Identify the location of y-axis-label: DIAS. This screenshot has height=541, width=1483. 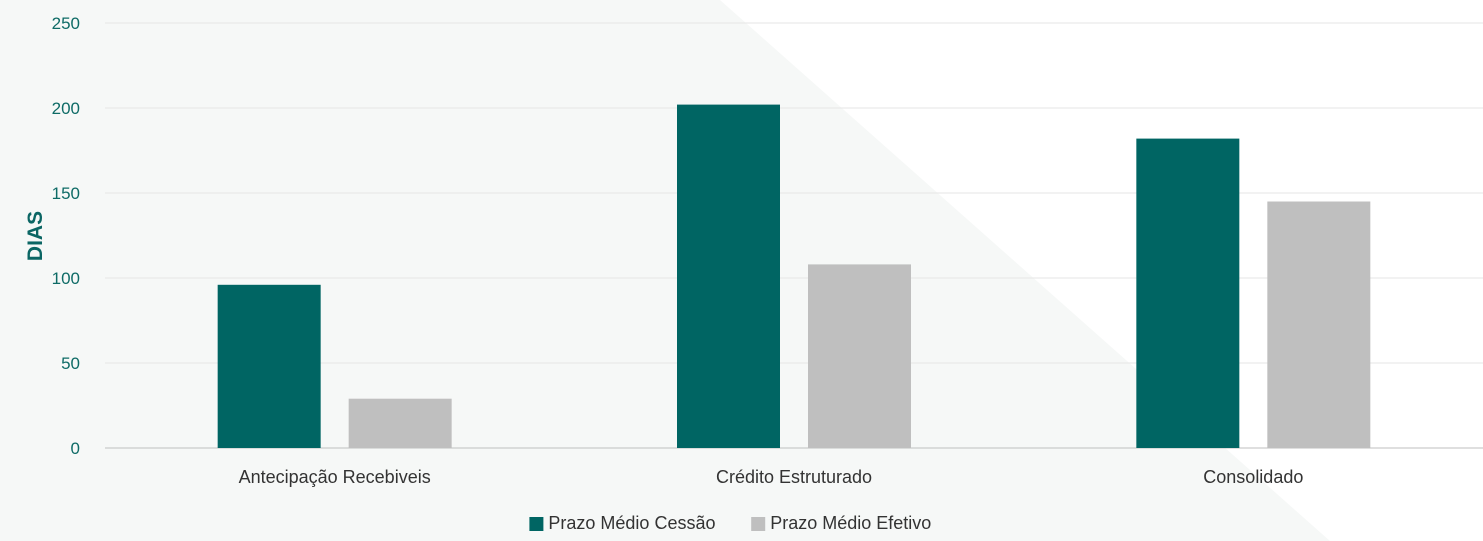
(35, 236).